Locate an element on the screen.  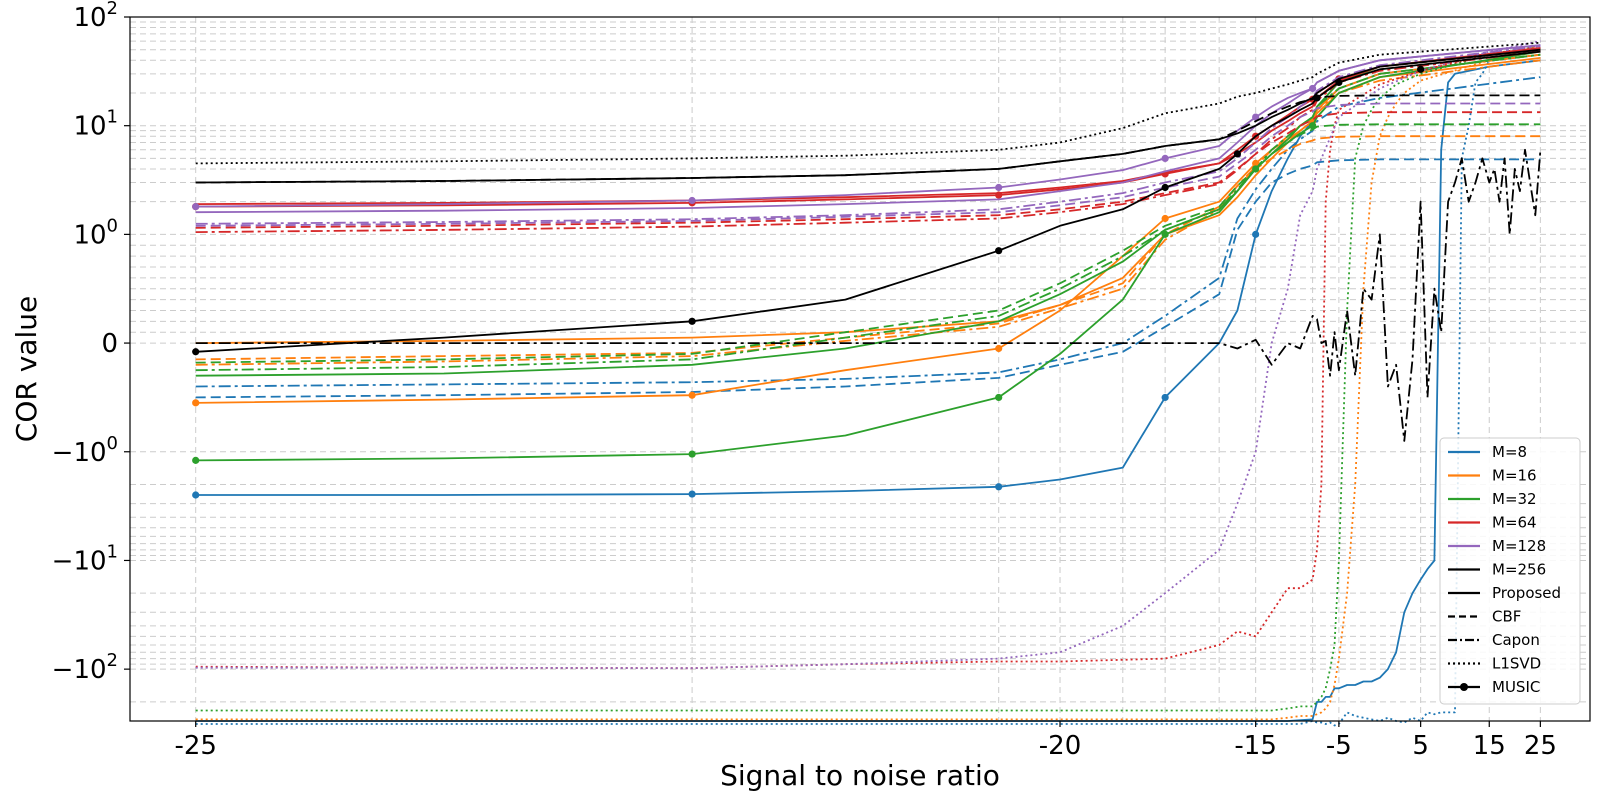
x-tick-label: -15 is located at coordinates (1255, 746).